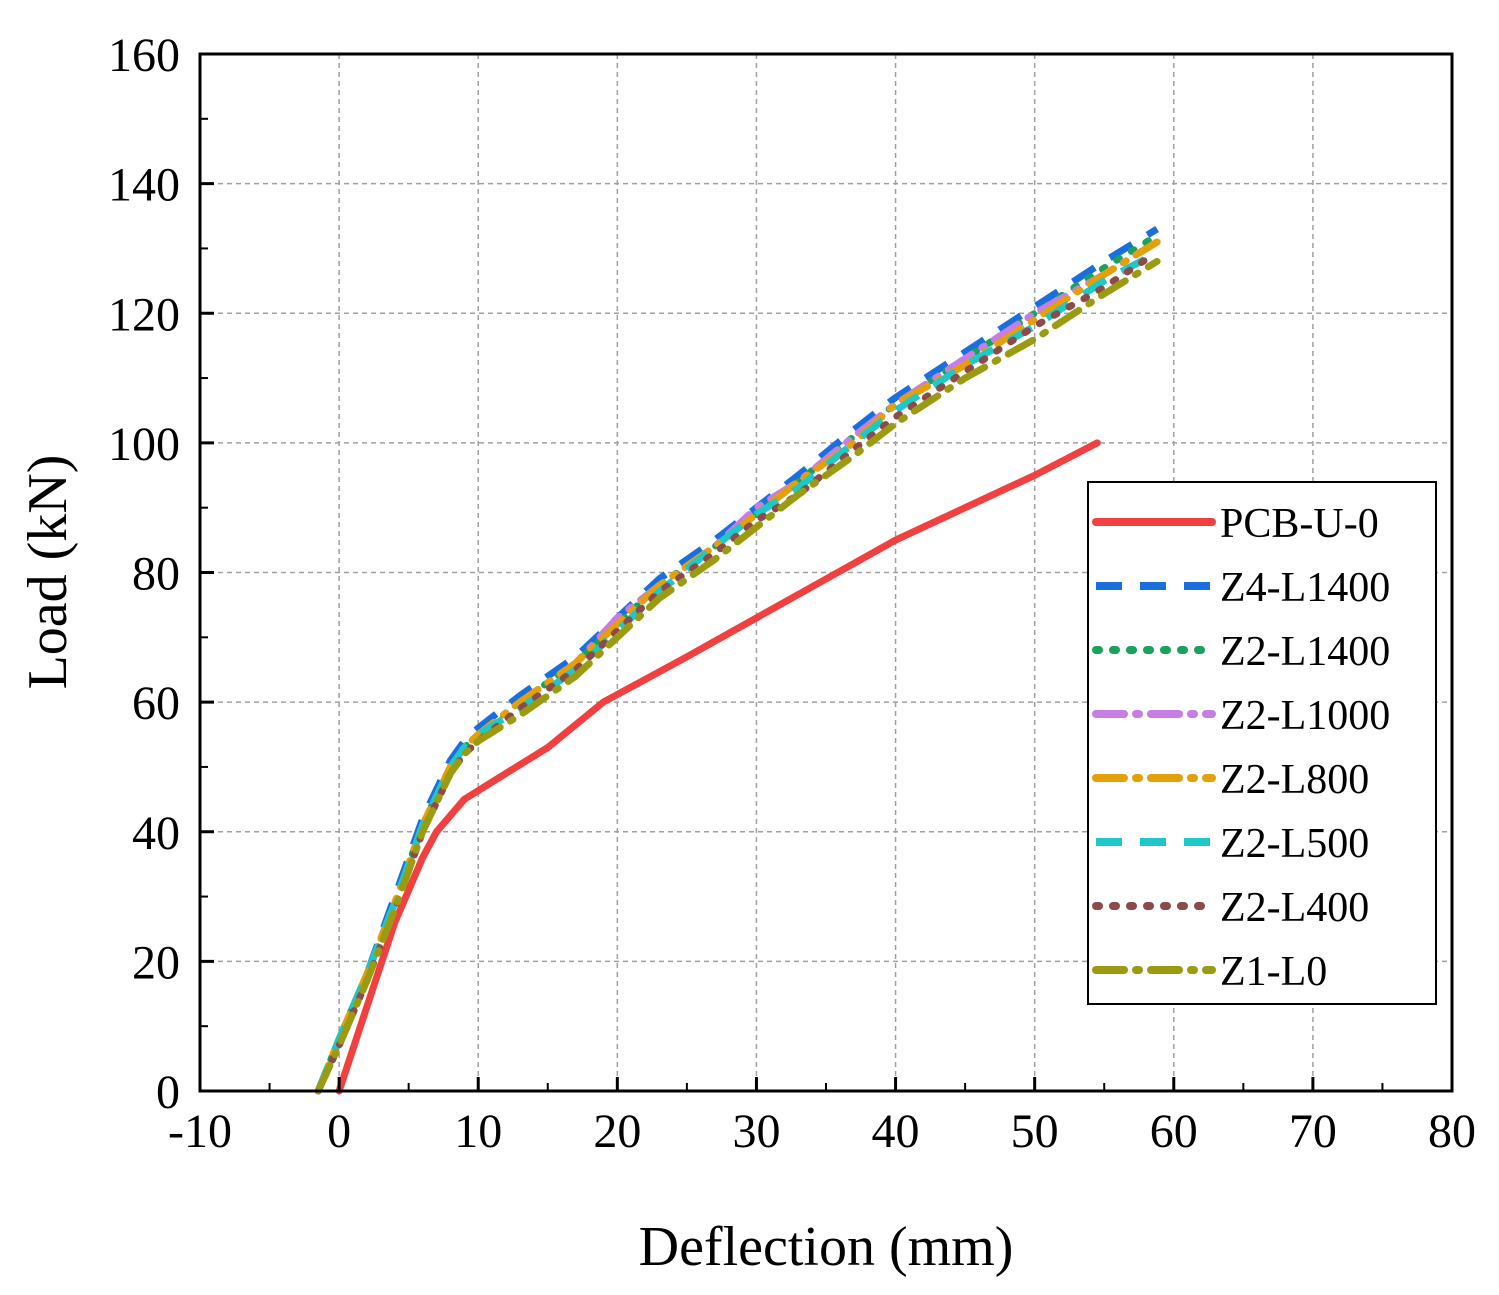  I want to click on legend-label-z2-l500: Z2-L500, so click(1294, 844).